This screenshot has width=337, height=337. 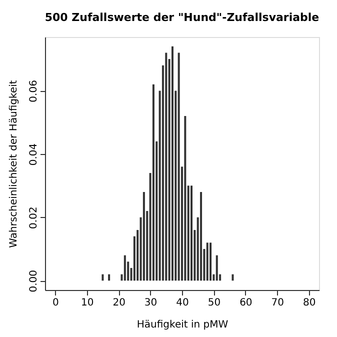 I want to click on y-tick-label: 0.02, so click(x=34, y=217).